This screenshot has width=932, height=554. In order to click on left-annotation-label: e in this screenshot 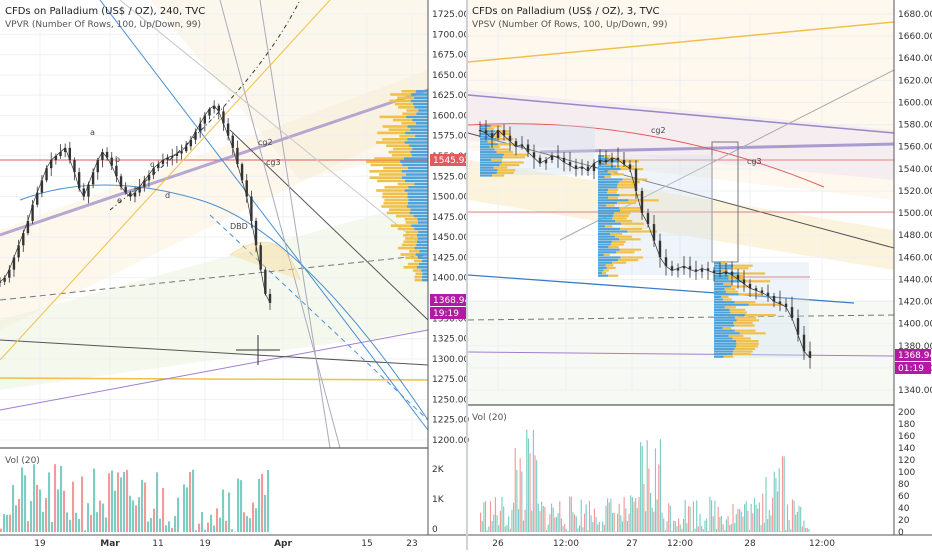, I will do `click(119, 200)`.